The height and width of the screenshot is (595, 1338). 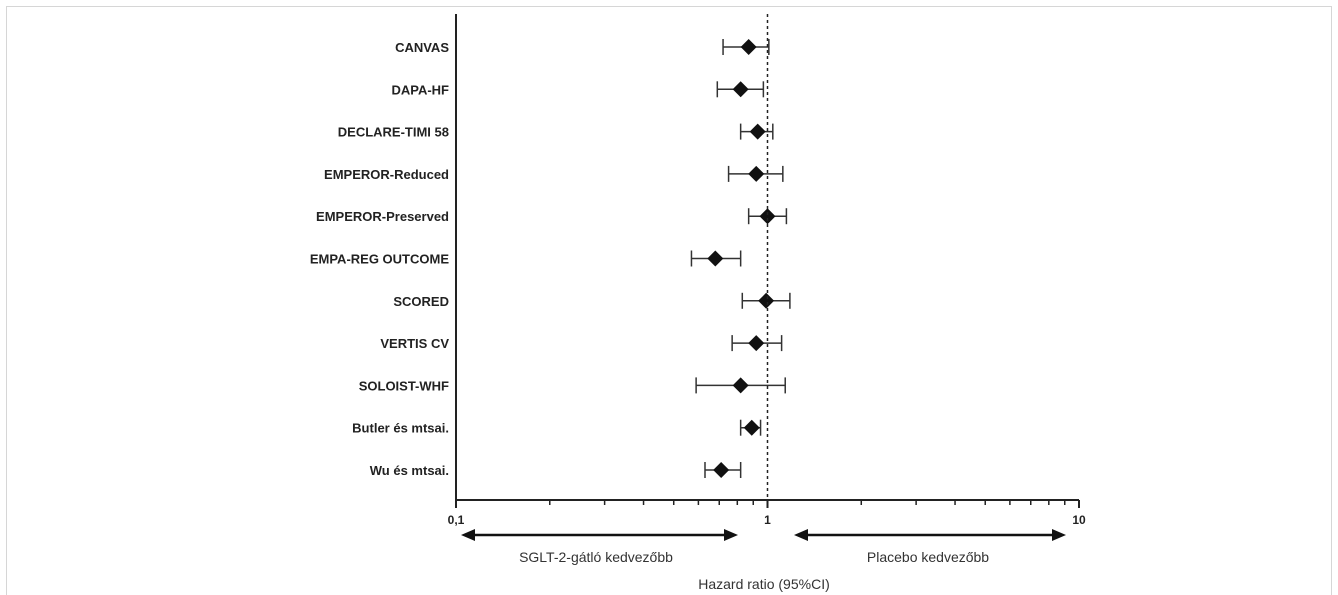 I want to click on study-label: EMPA-REG OUTCOME, so click(x=379, y=259).